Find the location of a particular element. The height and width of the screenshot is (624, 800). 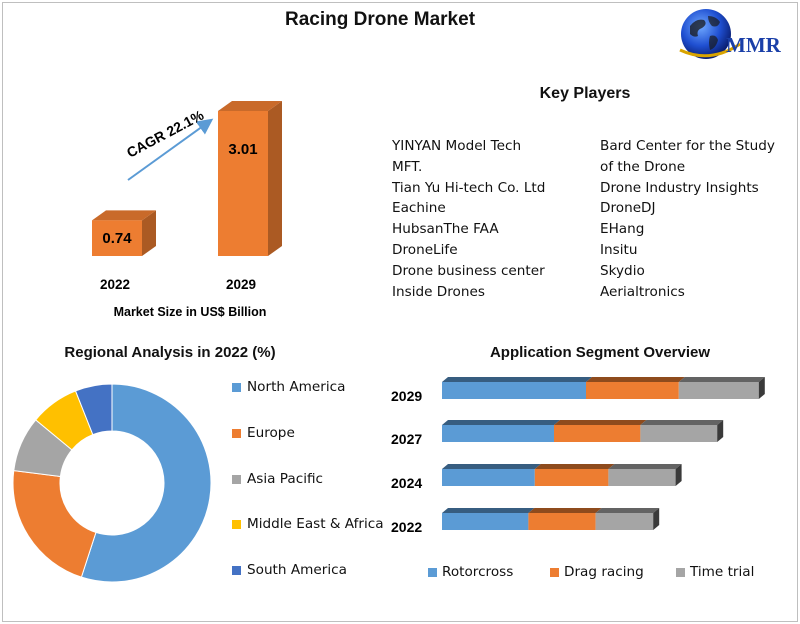

legend-item-3: Middle East & Africa is located at coordinates (317, 524).